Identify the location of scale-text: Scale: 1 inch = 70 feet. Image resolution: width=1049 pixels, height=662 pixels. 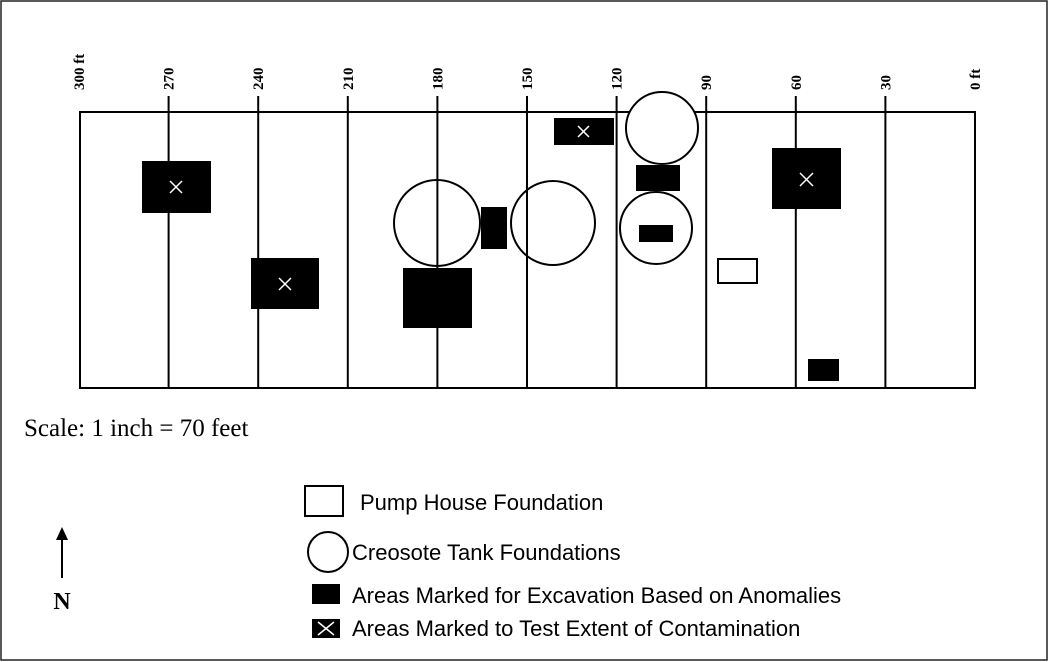
(136, 428).